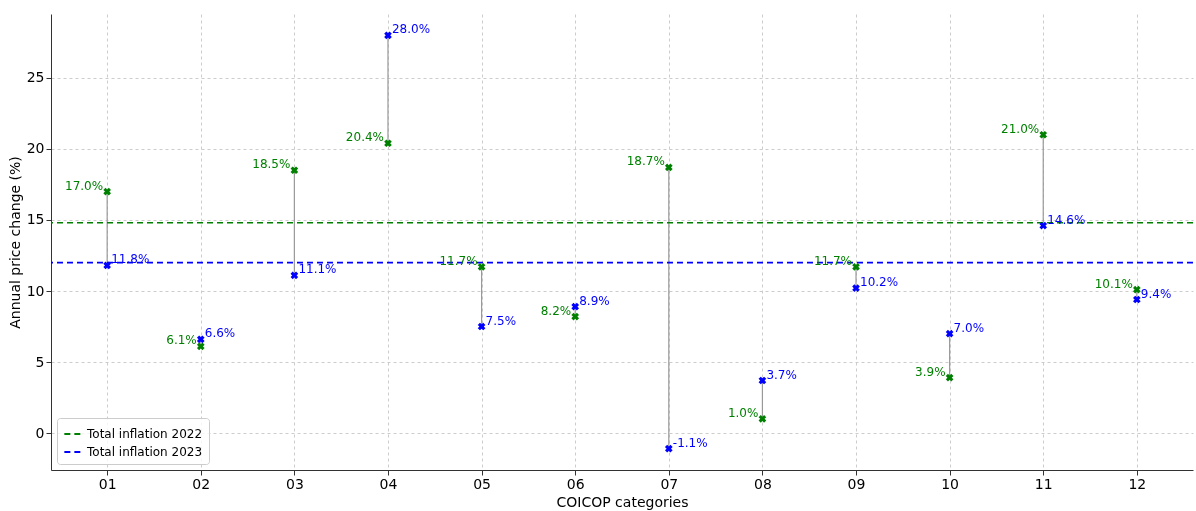 This screenshot has width=1196, height=511. What do you see at coordinates (575, 483) in the screenshot?
I see `x-tick-label: 06` at bounding box center [575, 483].